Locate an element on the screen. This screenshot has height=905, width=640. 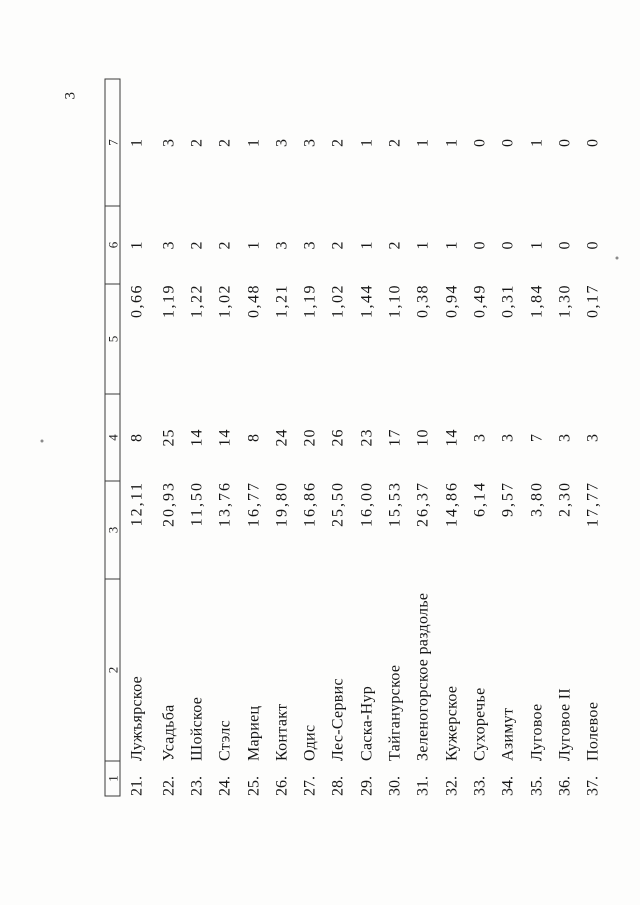
value-cell-col3: 15,53 is located at coordinates (395, 504).